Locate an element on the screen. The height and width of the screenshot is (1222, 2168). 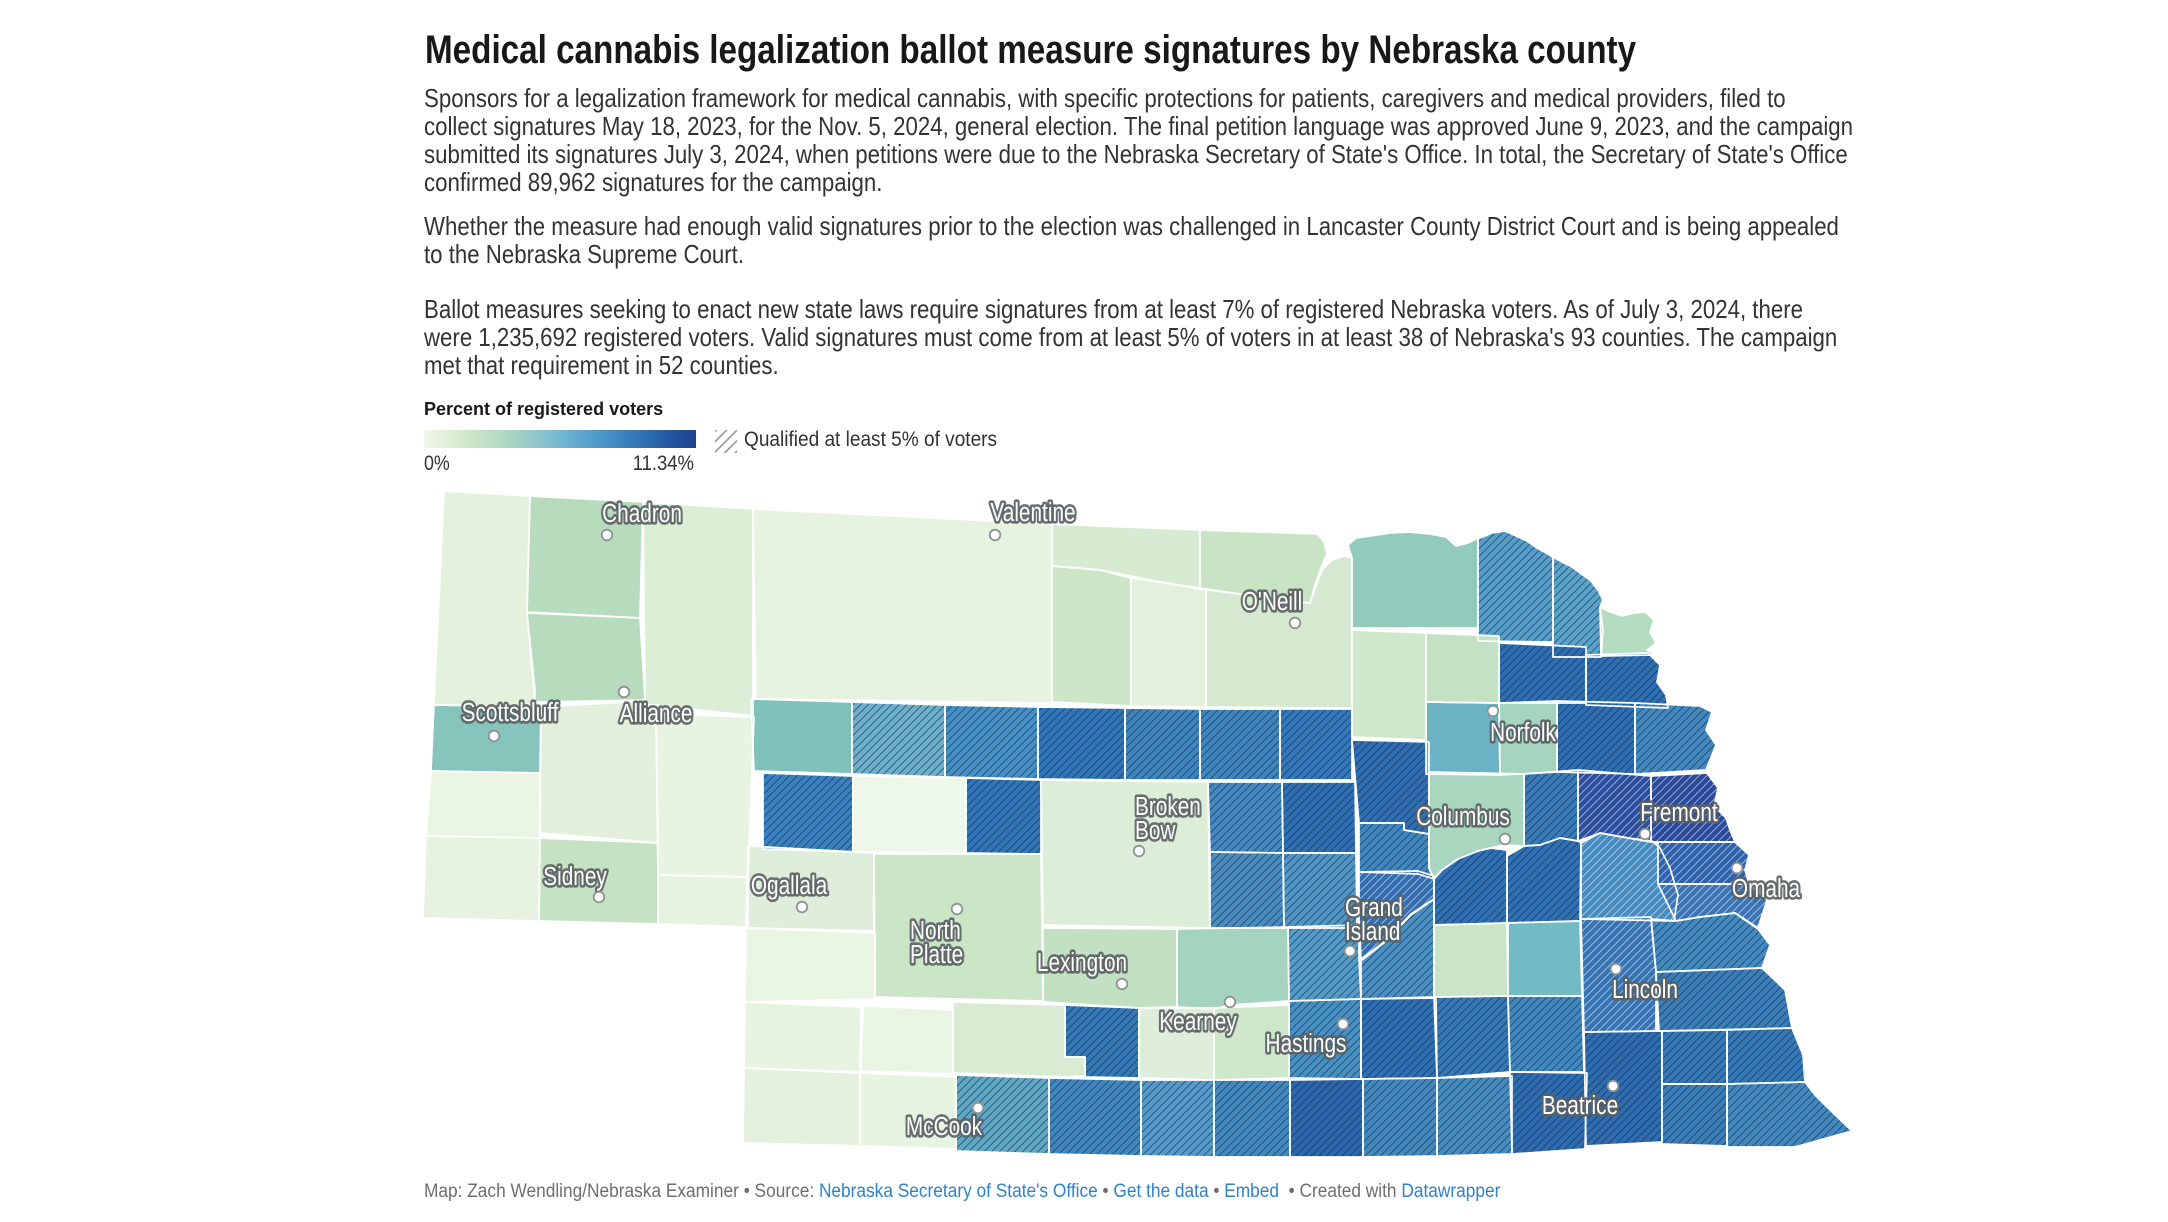
svg-text: Ogallala is located at coordinates (789, 885).